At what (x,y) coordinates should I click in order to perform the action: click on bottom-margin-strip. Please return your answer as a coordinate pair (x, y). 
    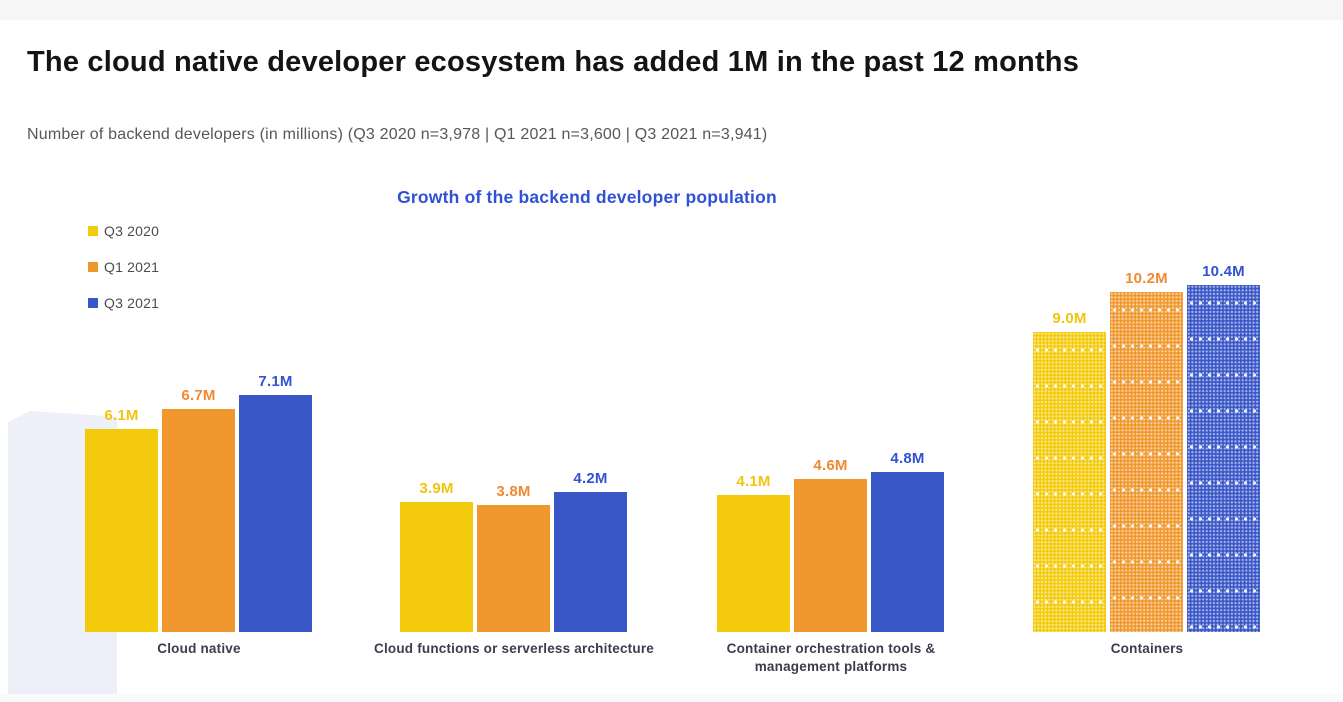
    Looking at the image, I should click on (671, 698).